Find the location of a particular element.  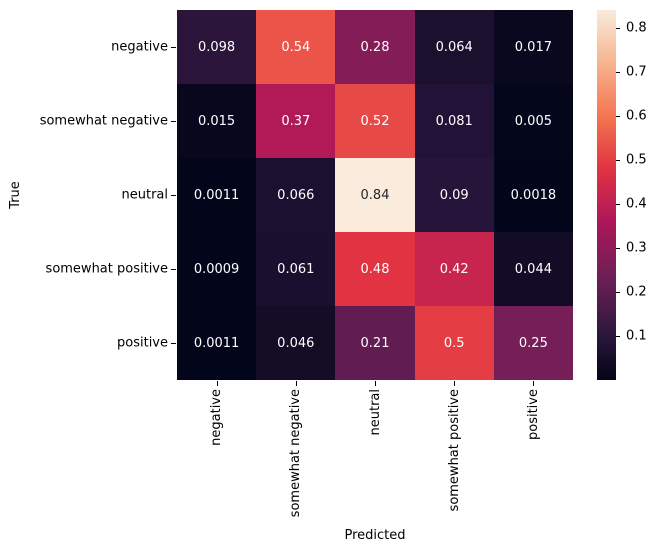

cell-value: 0.5 is located at coordinates (454, 343).